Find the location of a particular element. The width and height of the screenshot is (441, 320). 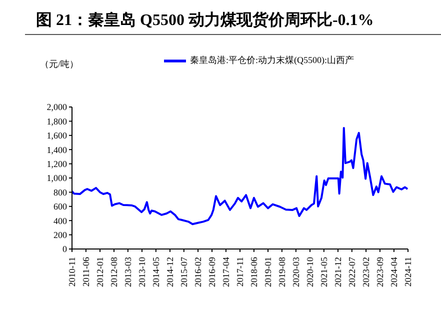

legend-label: 秦皇岛港:平仓价:动力末煤(Q5500):山西产 is located at coordinates (272, 60).